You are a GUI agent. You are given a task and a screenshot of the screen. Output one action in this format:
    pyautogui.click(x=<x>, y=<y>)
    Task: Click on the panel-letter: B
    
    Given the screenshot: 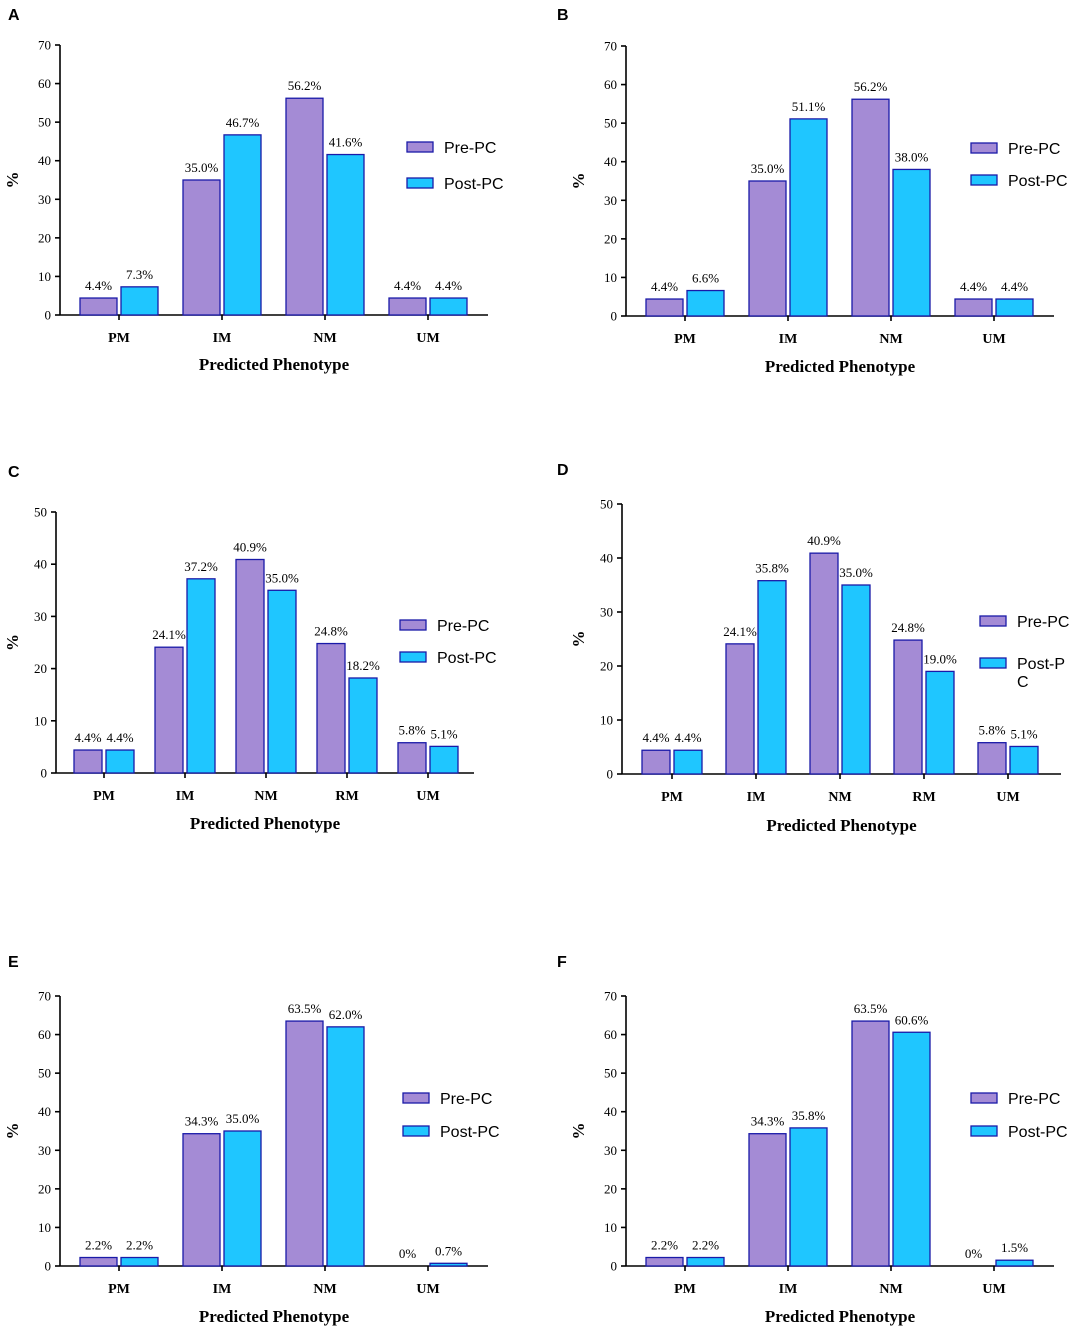 What is the action you would take?
    pyautogui.click(x=563, y=15)
    